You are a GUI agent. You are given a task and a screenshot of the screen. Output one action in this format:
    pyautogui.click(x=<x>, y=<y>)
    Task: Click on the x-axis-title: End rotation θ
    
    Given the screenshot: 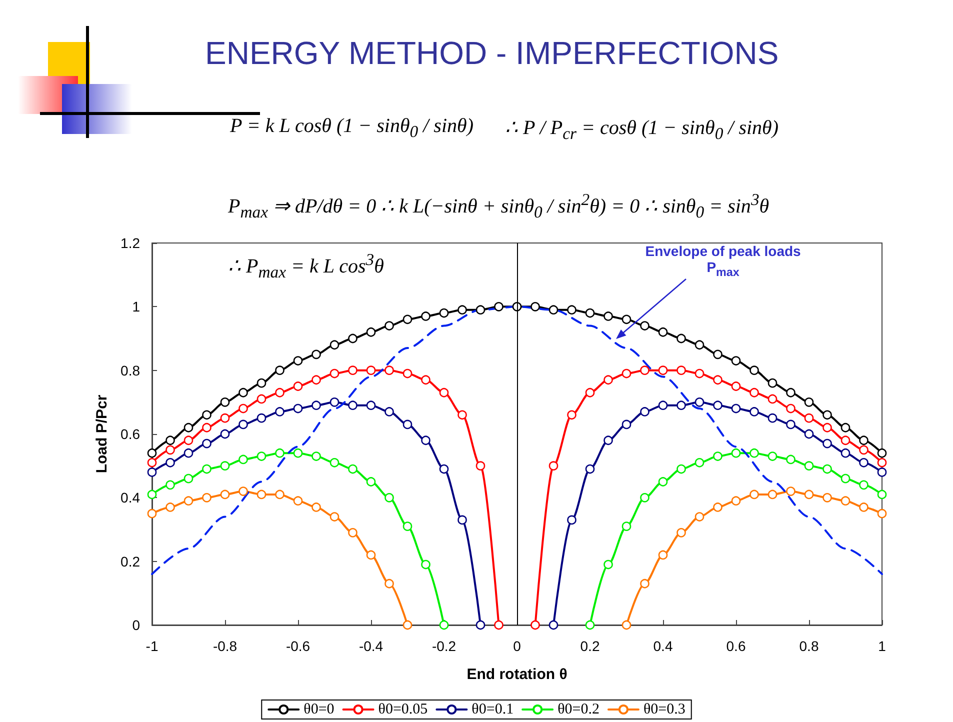 What is the action you would take?
    pyautogui.click(x=517, y=674)
    